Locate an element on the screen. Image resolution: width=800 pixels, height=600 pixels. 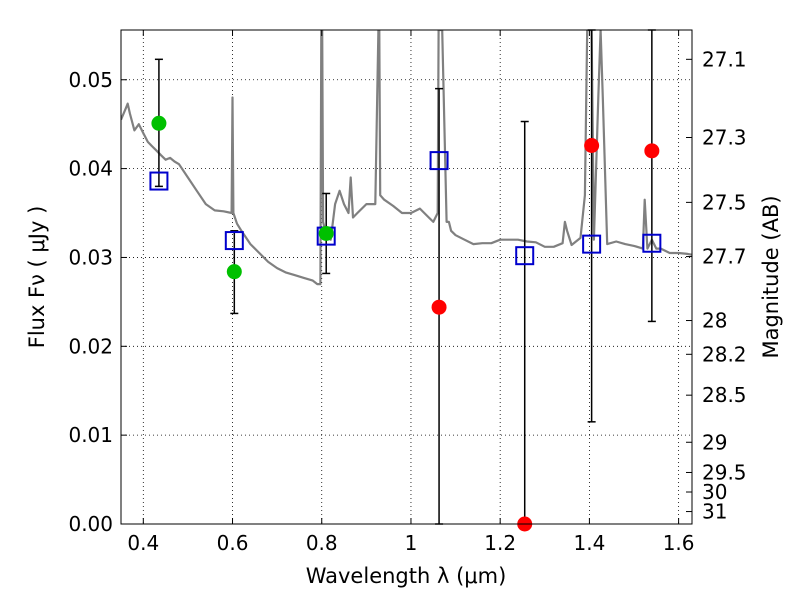
right-tick-label: 27.1 is located at coordinates (724, 59).